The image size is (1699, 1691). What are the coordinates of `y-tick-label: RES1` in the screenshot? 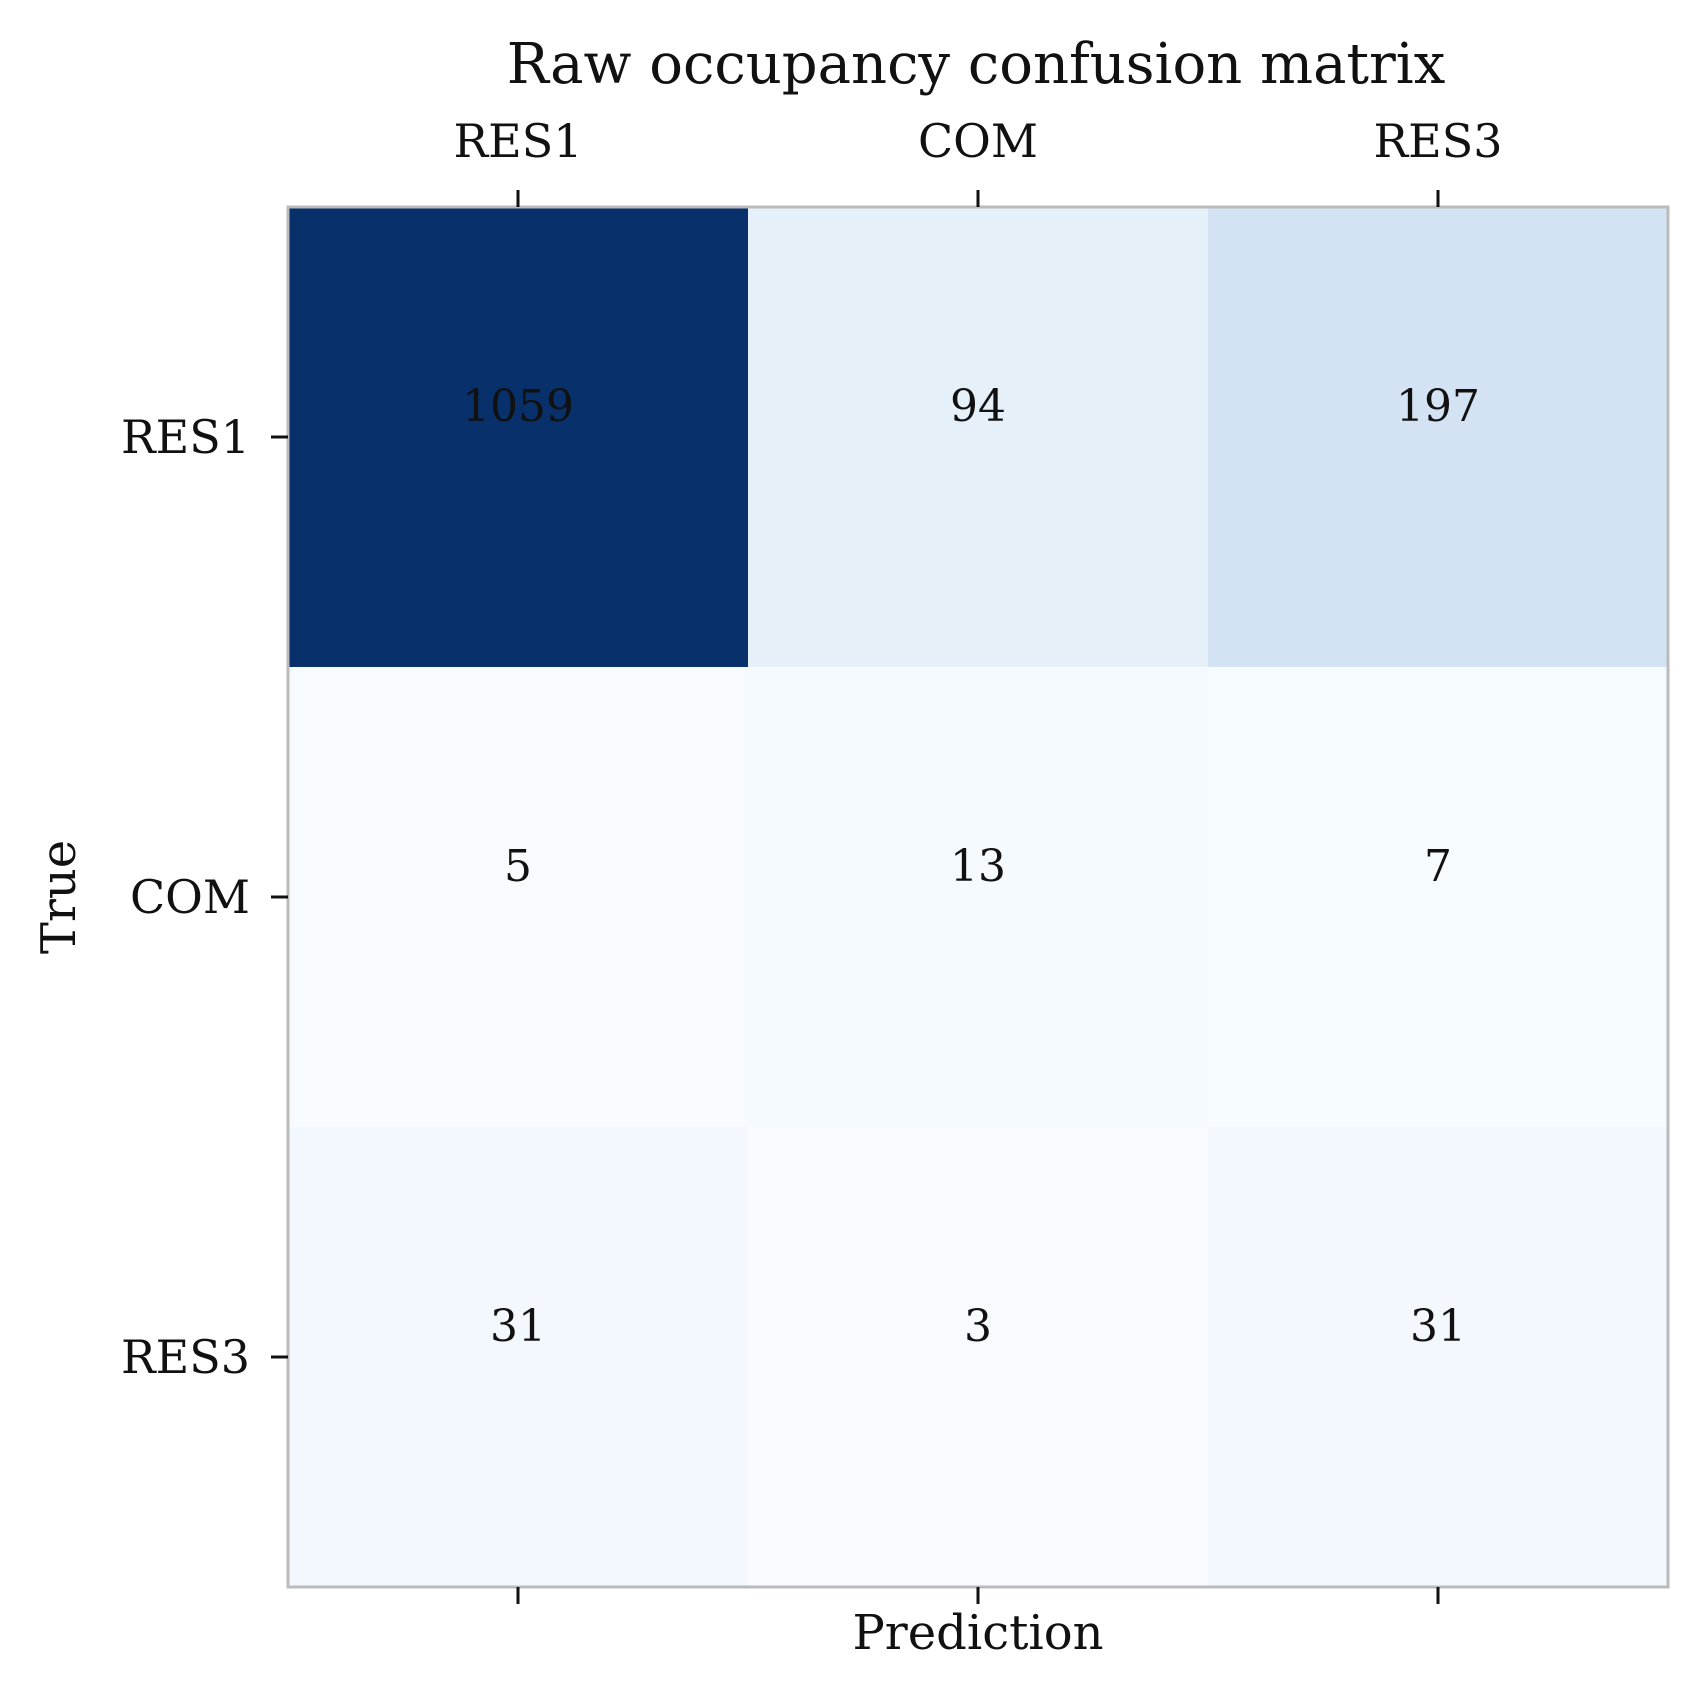 It's located at (185, 437).